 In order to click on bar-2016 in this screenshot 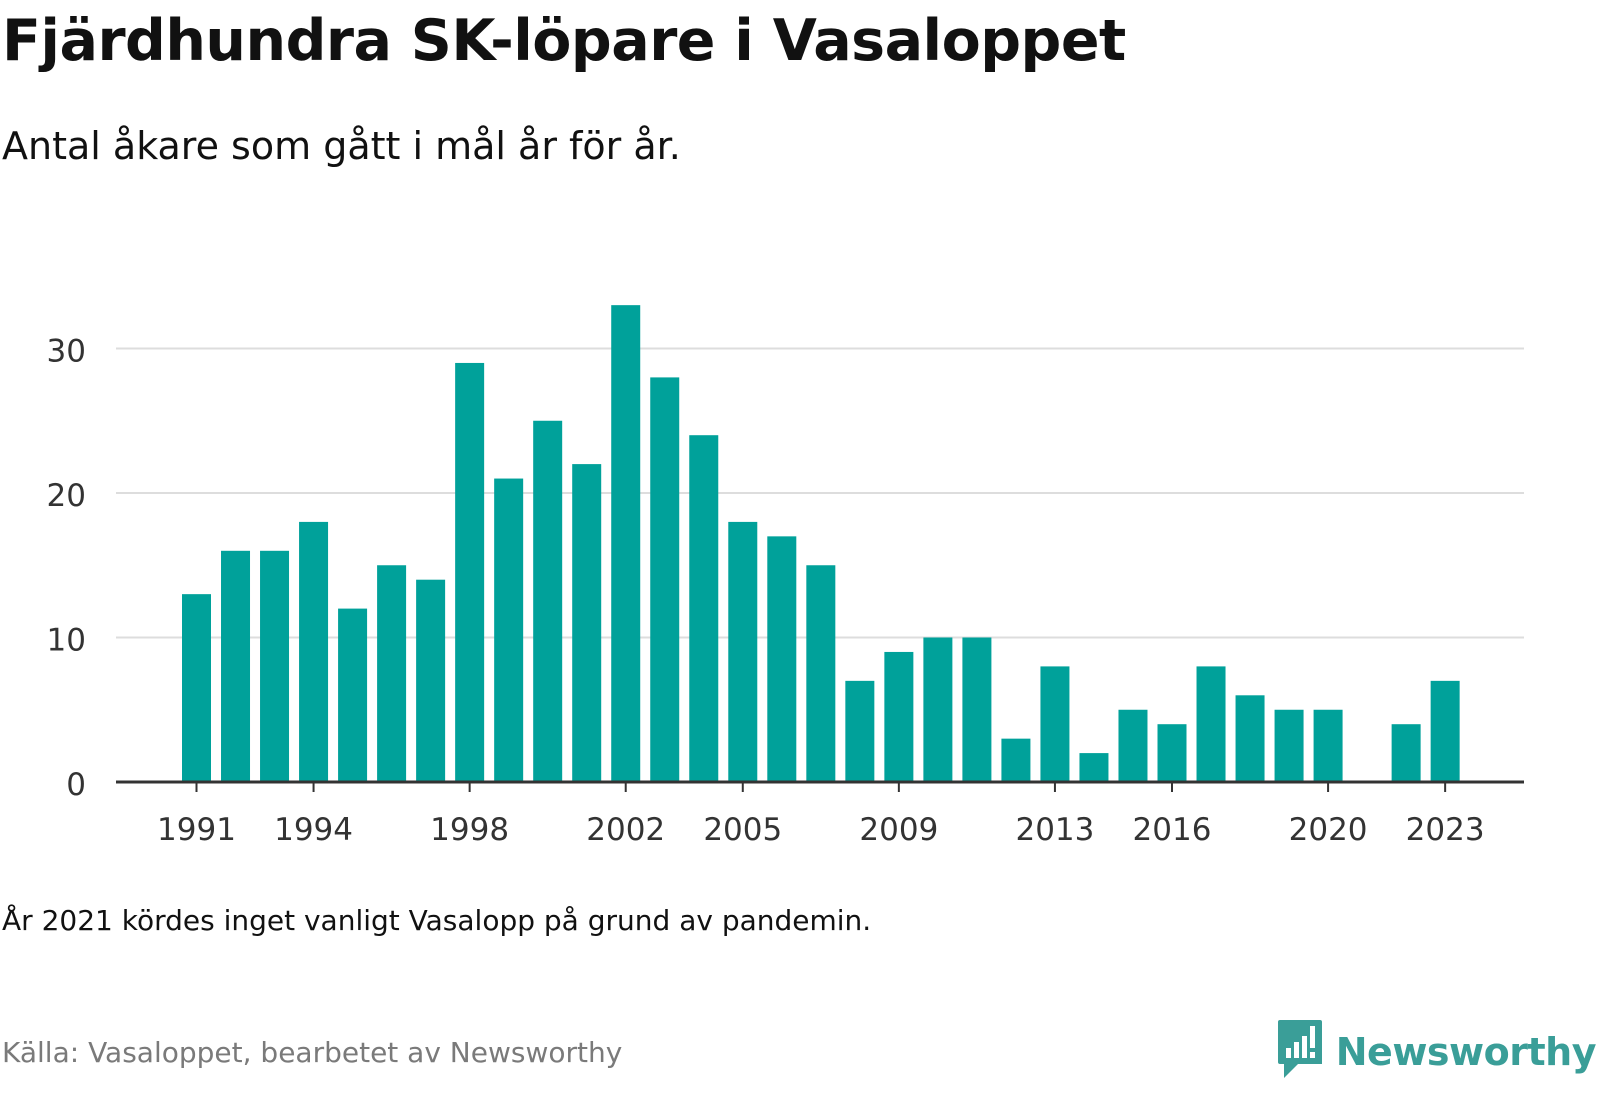, I will do `click(1172, 753)`.